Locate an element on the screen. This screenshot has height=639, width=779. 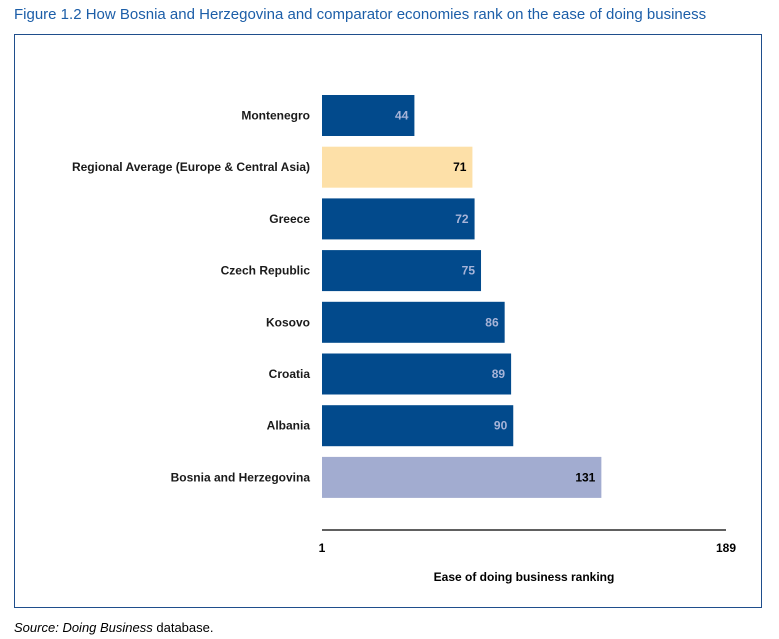
value-label: 89 is located at coordinates (499, 374).